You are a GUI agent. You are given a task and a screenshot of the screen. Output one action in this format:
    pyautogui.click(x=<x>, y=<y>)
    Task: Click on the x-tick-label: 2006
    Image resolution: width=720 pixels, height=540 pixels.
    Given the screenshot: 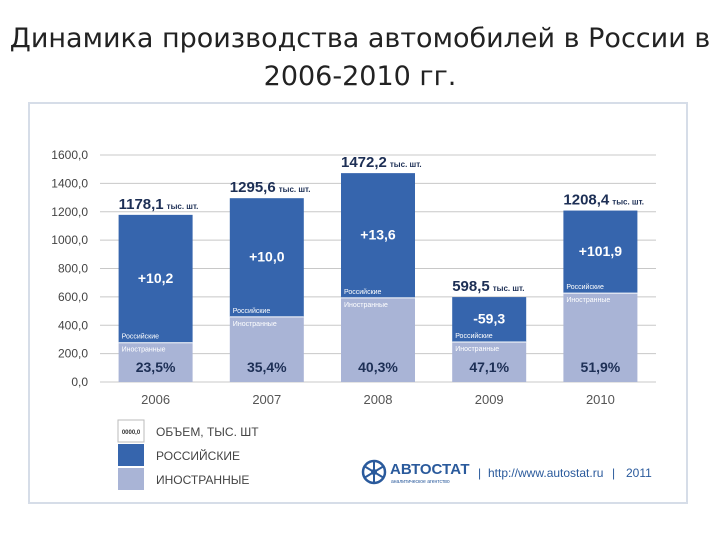 What is the action you would take?
    pyautogui.click(x=155, y=399)
    